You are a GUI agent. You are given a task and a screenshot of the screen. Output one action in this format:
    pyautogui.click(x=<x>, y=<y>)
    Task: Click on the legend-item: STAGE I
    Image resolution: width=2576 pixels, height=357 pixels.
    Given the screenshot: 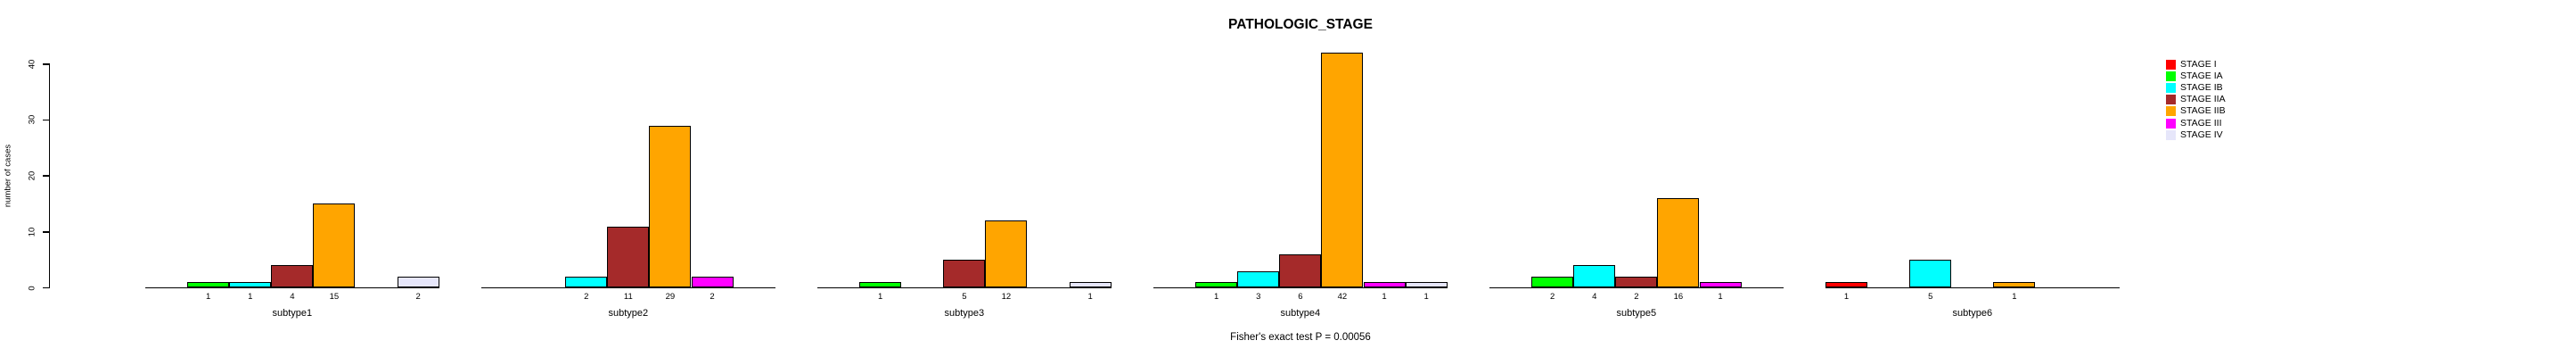 What is the action you would take?
    pyautogui.click(x=2220, y=64)
    